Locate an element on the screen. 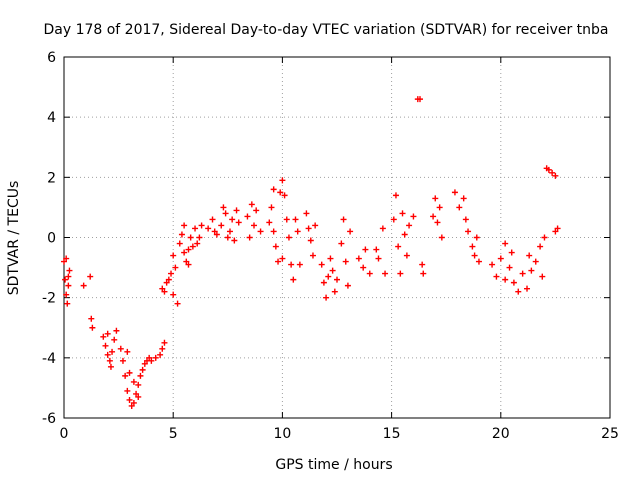  x-tick-label: 15 is located at coordinates (392, 434).